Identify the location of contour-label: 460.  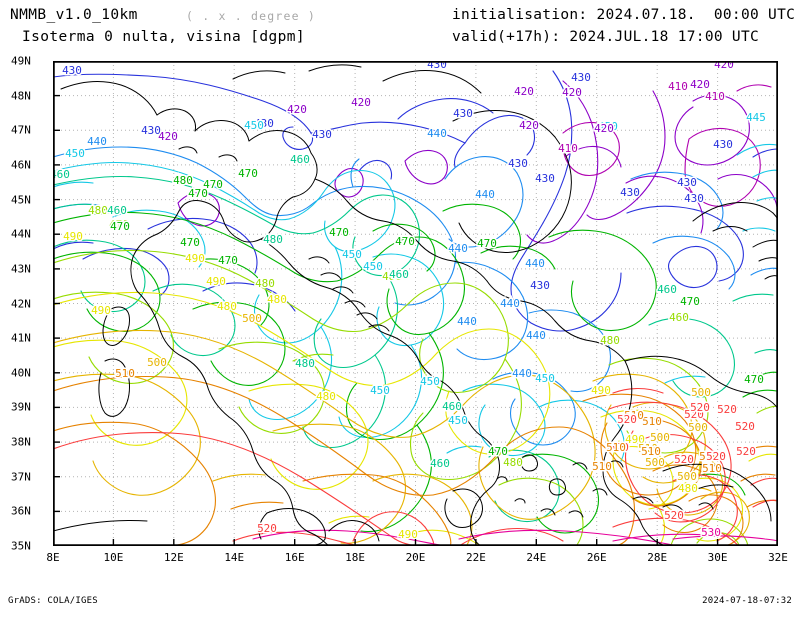
(667, 289).